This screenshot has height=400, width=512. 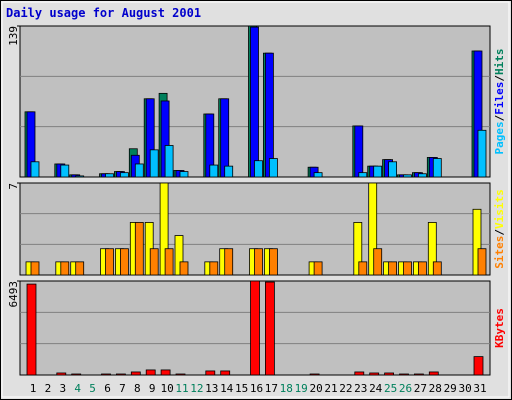 I want to click on x-tick-label: 17, so click(x=271, y=388).